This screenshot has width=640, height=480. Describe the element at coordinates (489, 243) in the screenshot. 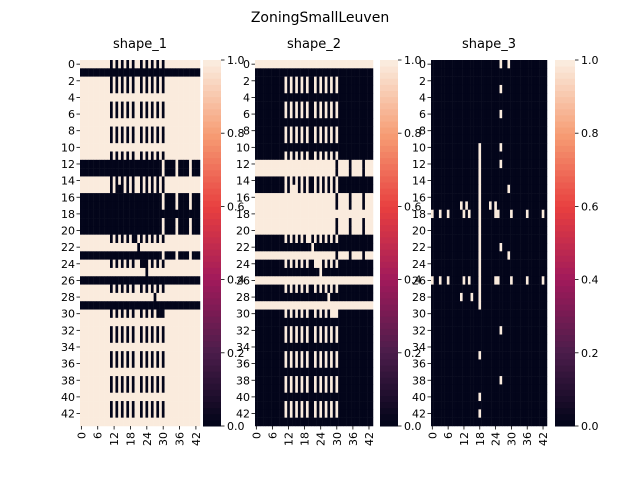

I see `heatmap-cells` at that location.